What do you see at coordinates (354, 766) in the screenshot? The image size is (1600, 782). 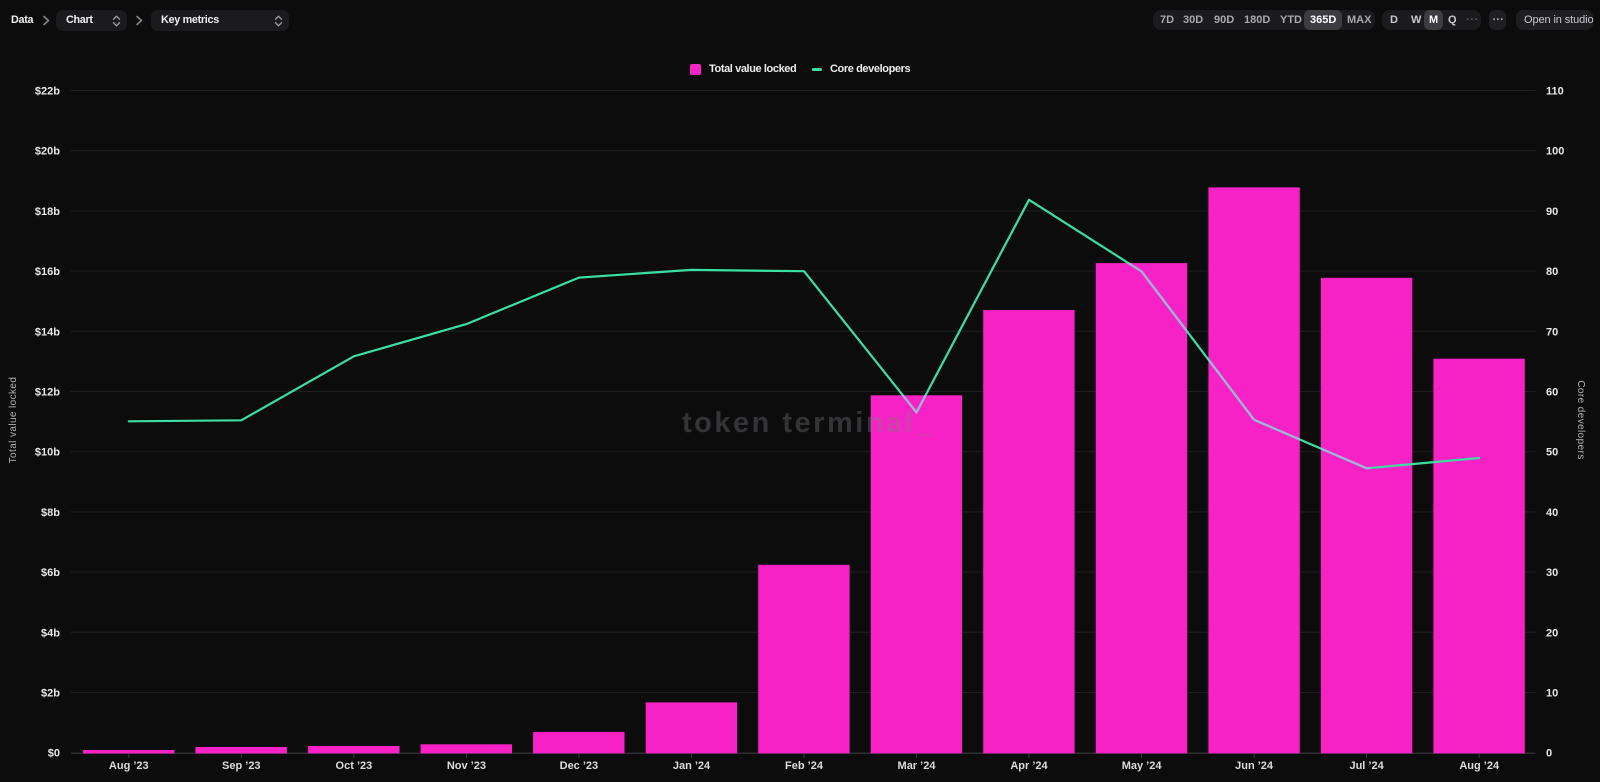 I see `svg-text: Oct ’23` at bounding box center [354, 766].